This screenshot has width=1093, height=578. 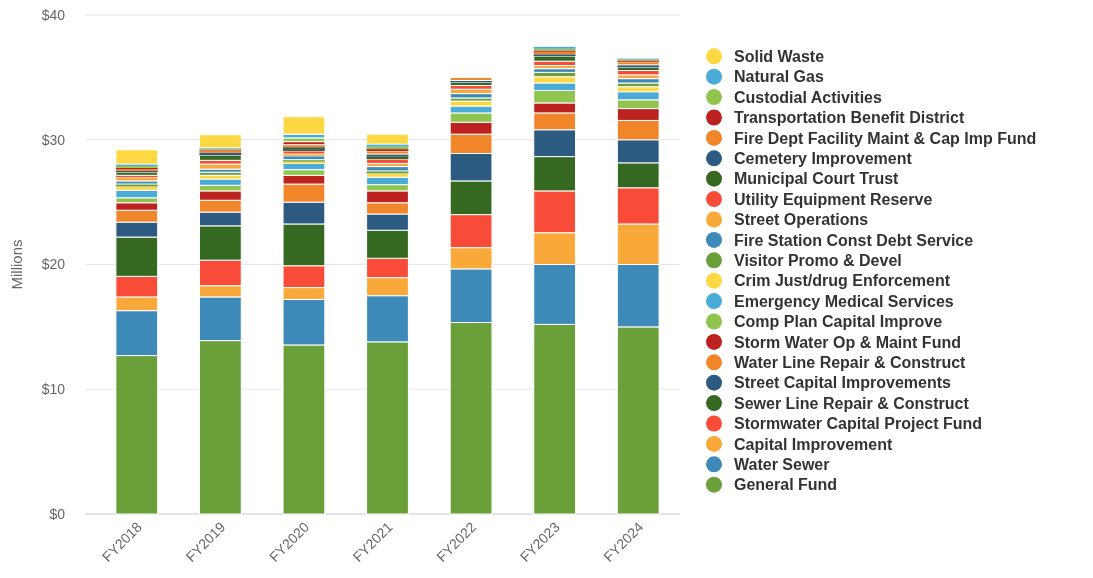 I want to click on legend-label: Water Line Repair & Construct, so click(x=850, y=362).